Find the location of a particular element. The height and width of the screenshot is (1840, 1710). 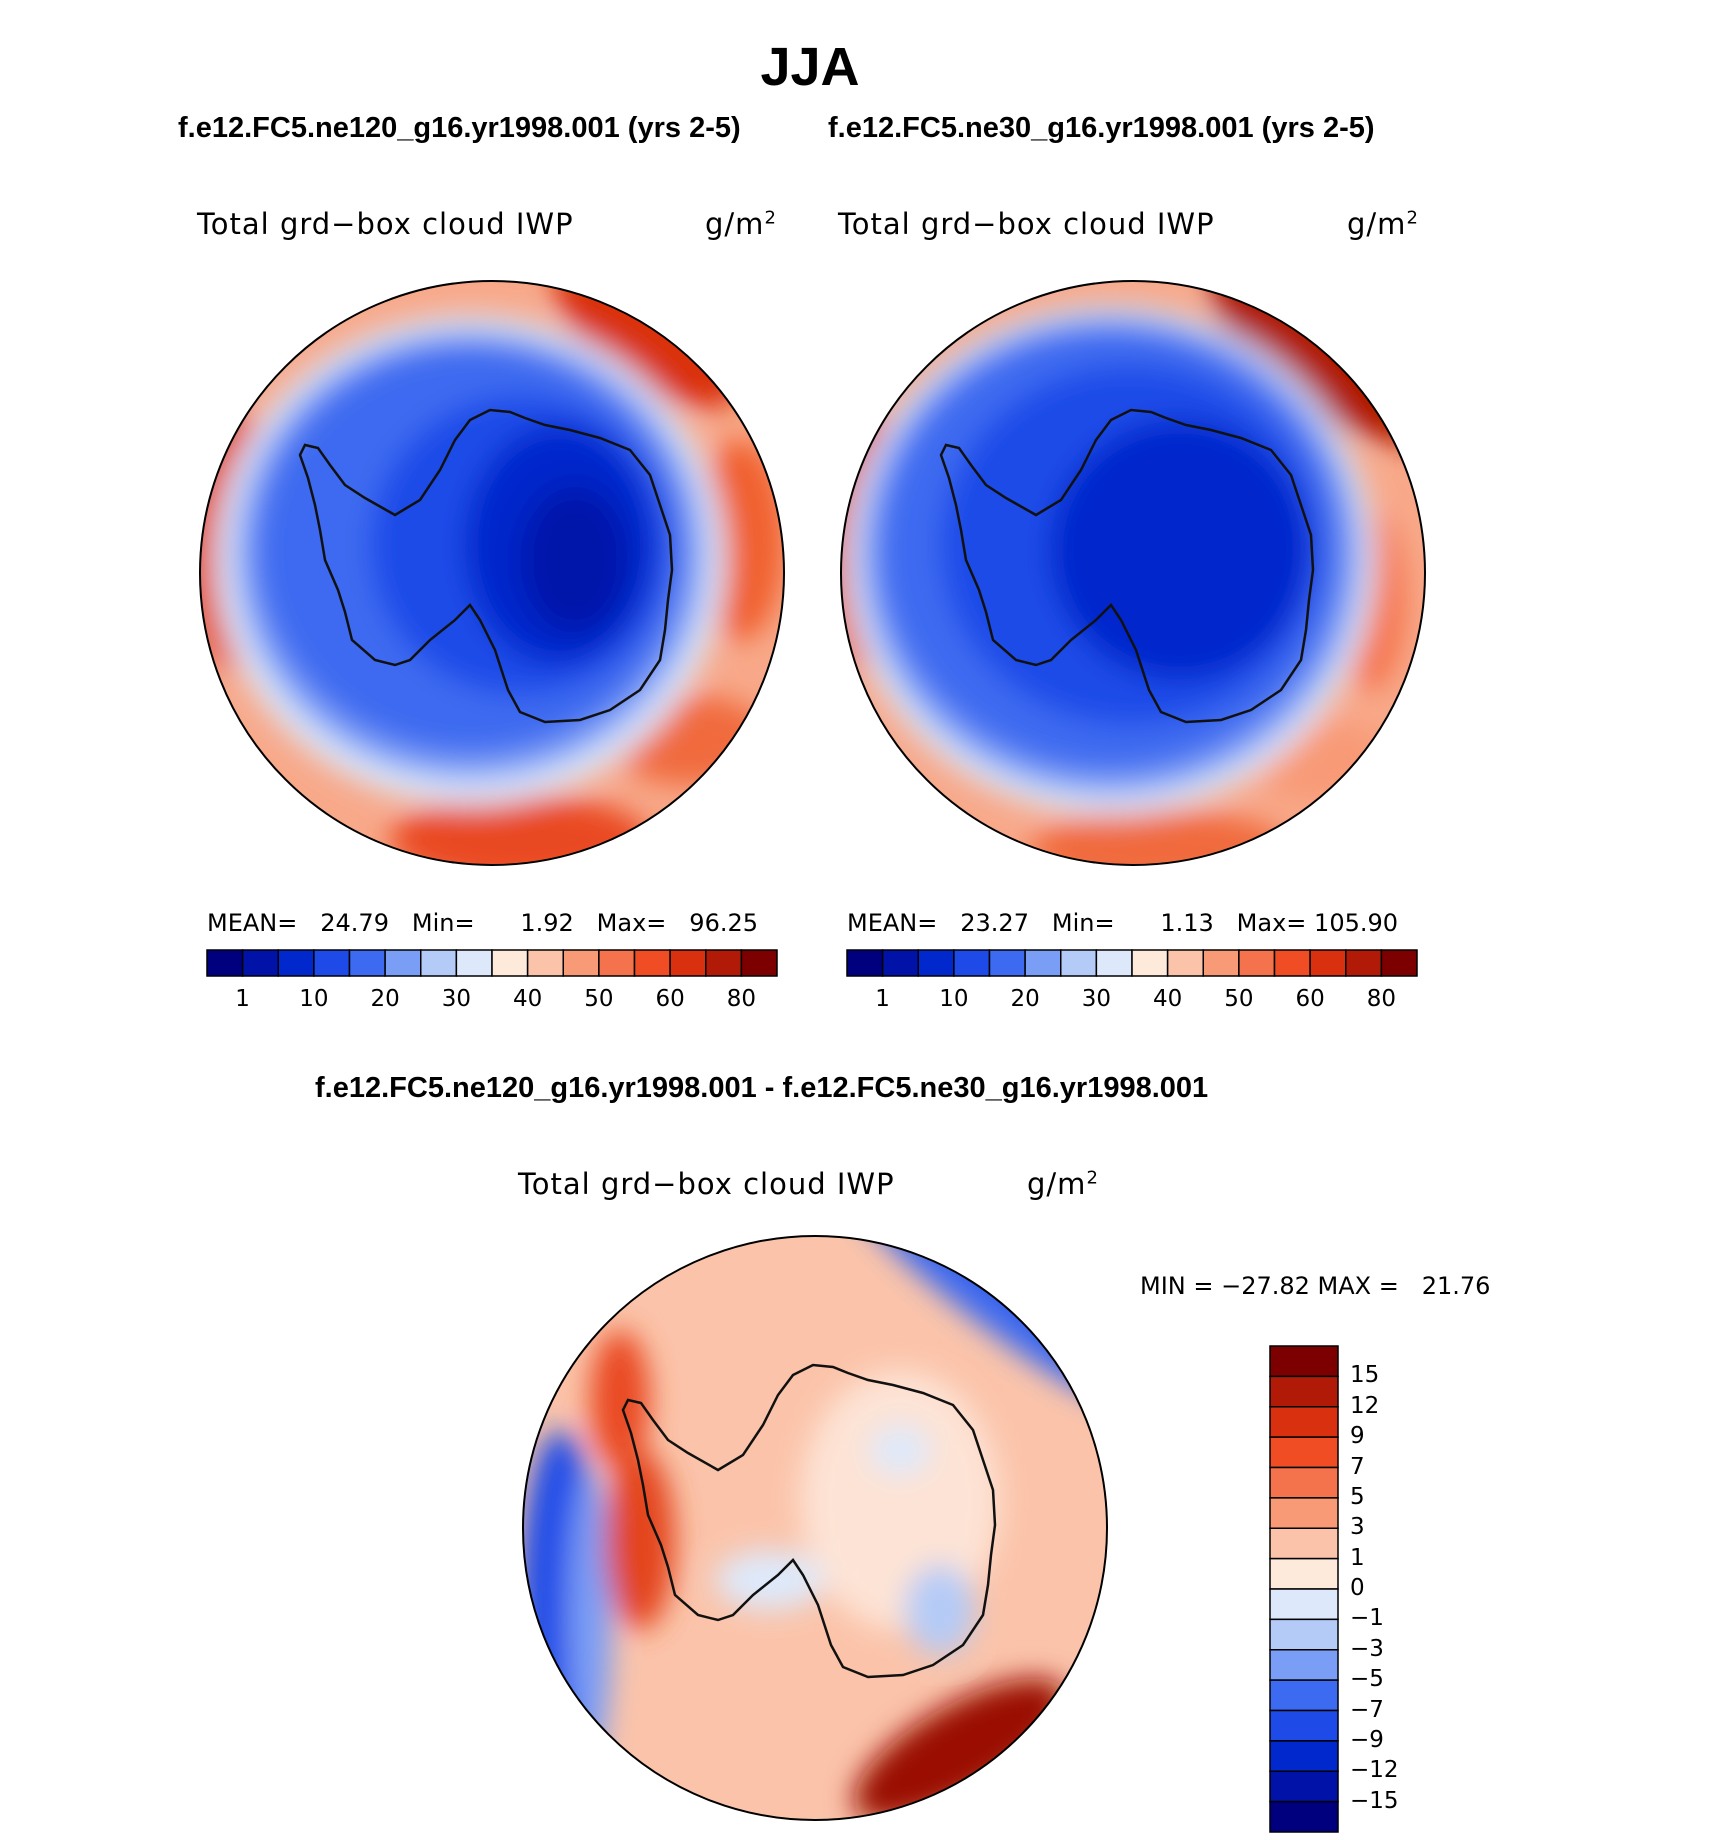

colorbar-tick-label: −1 is located at coordinates (1367, 1618).